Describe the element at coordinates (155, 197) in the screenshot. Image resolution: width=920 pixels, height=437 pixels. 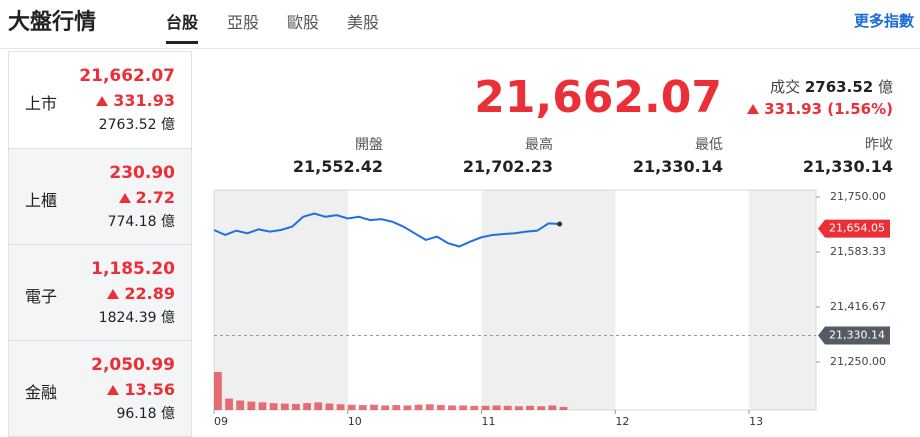
I see `change-value: 2.72` at that location.